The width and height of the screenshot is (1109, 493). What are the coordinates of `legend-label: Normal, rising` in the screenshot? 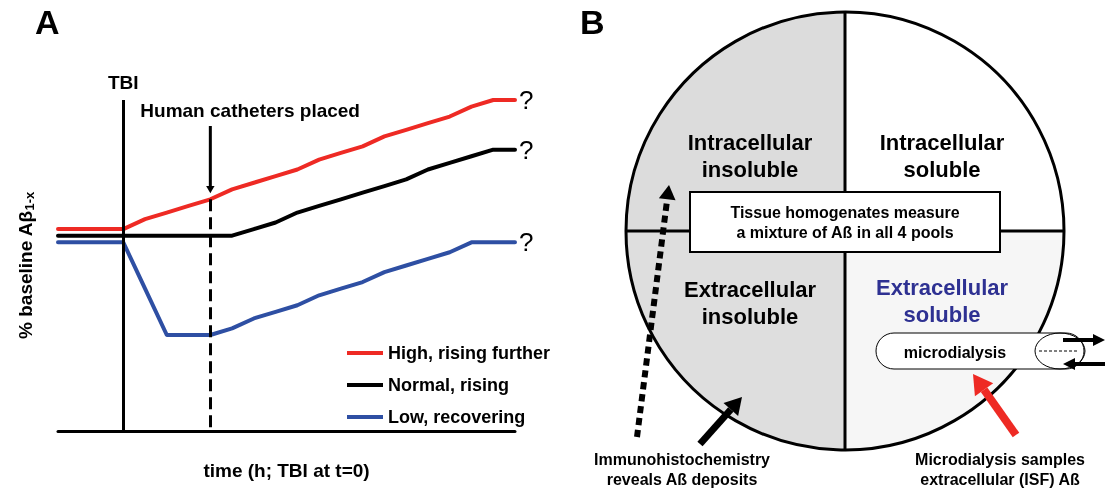 It's located at (449, 385).